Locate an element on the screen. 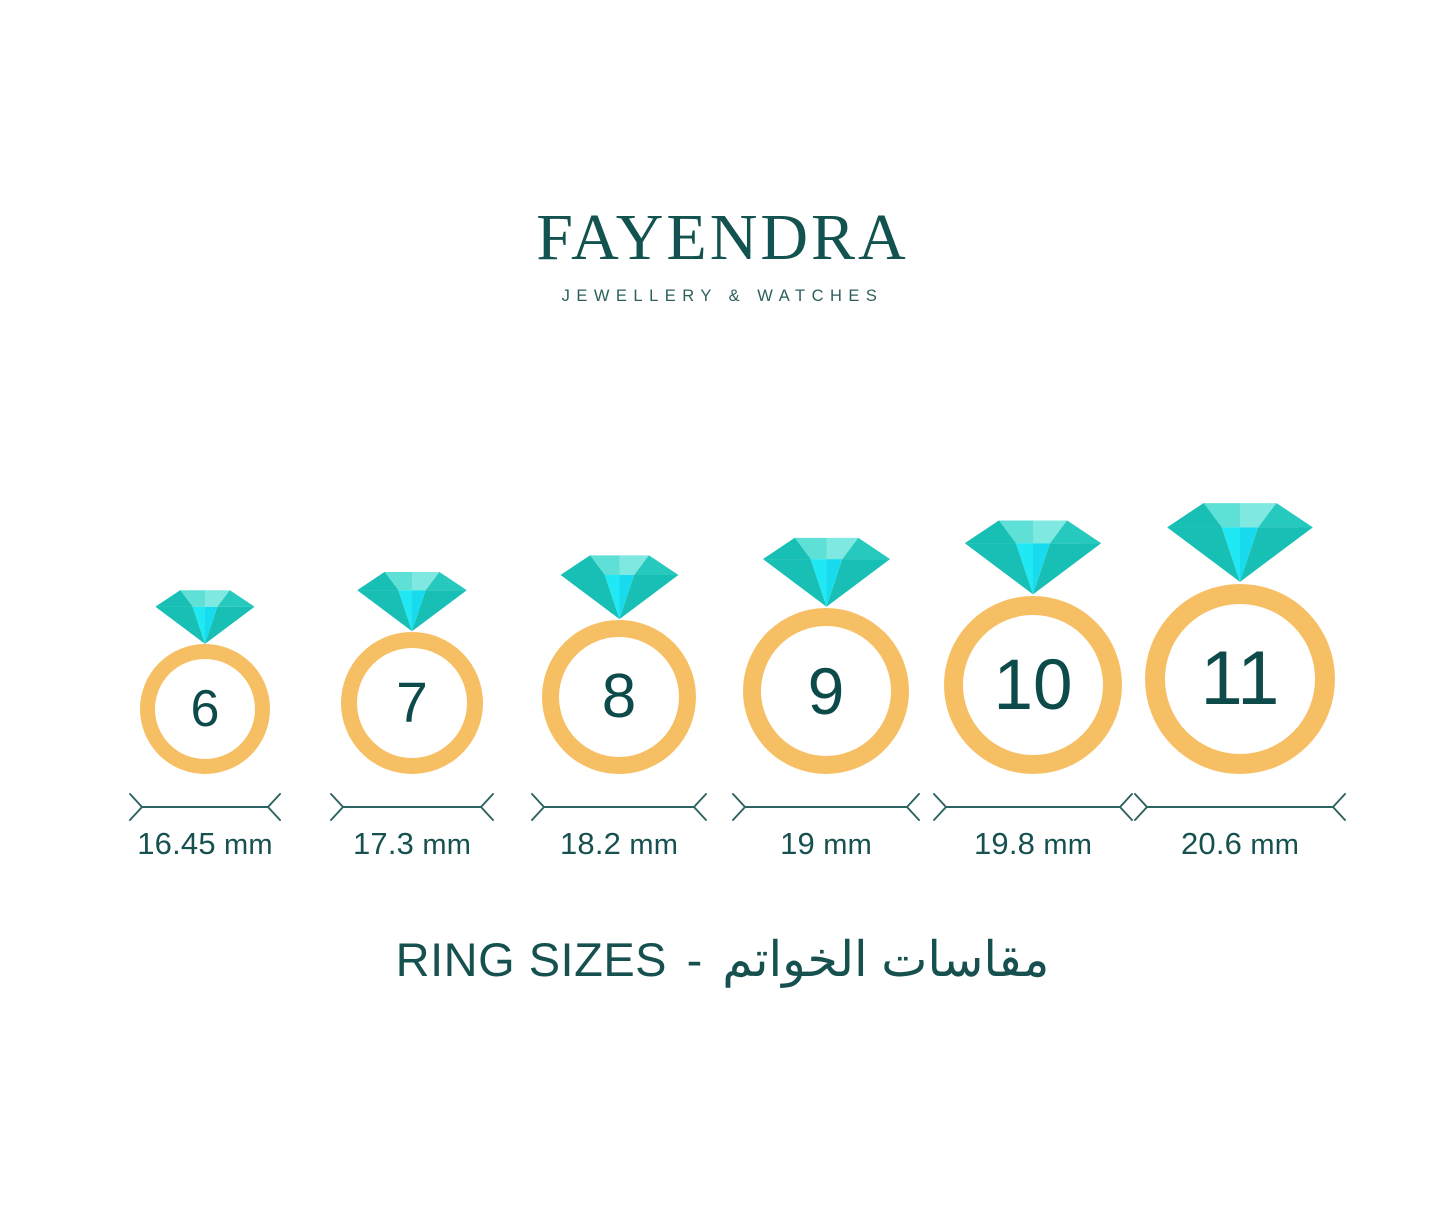 This screenshot has height=1205, width=1445. dimension-group: 20.6 mm is located at coordinates (1240, 826).